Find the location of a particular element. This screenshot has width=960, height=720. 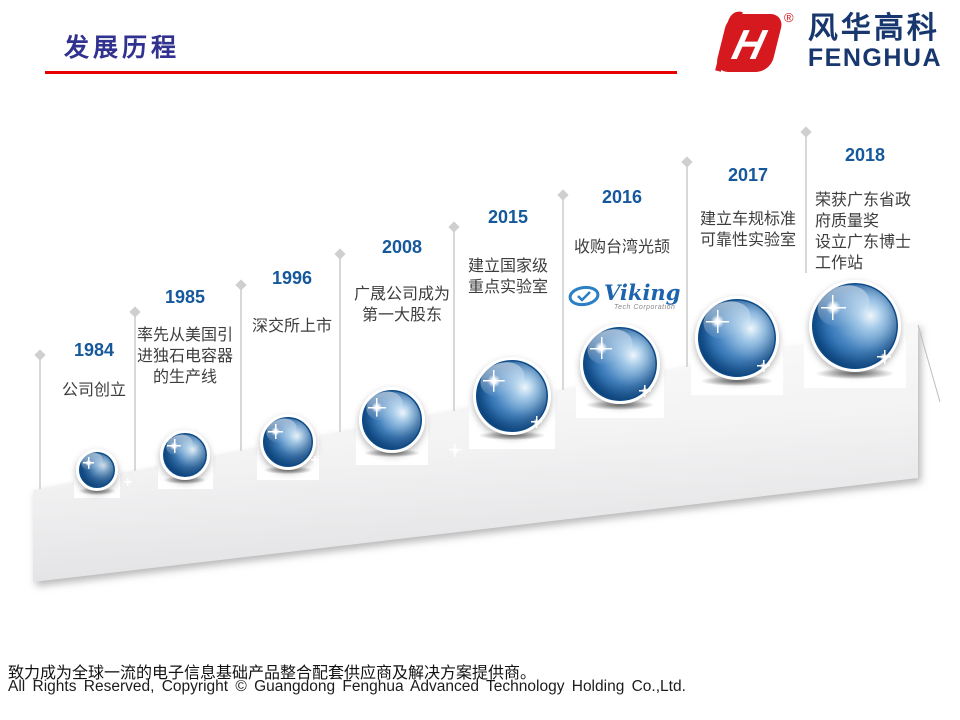

viking-logo-subtext: Tech Corporation is located at coordinates (645, 307).